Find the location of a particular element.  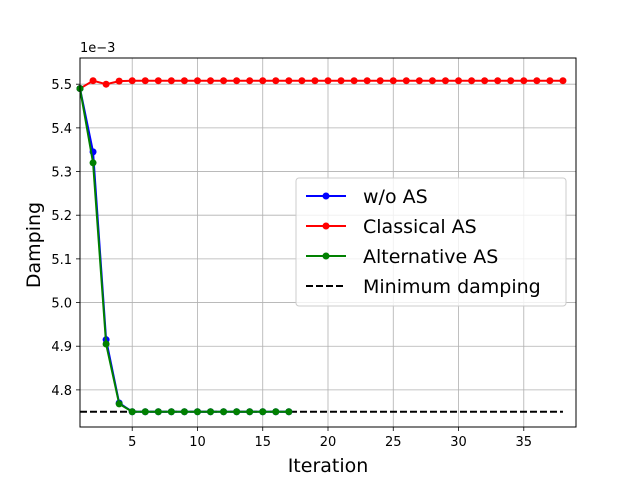

legend-marker-alternative-as is located at coordinates (326, 256).